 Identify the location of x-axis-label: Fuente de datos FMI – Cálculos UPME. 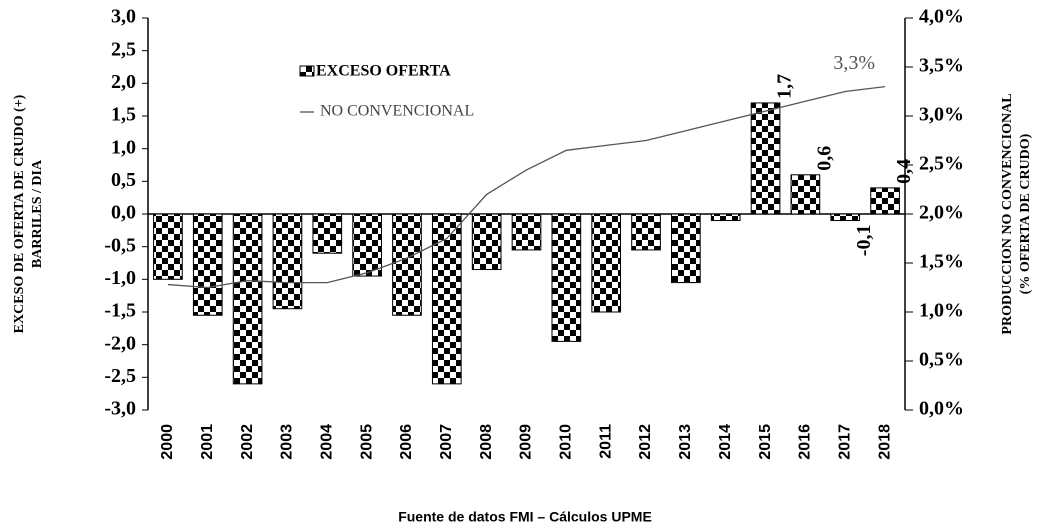
(525, 517).